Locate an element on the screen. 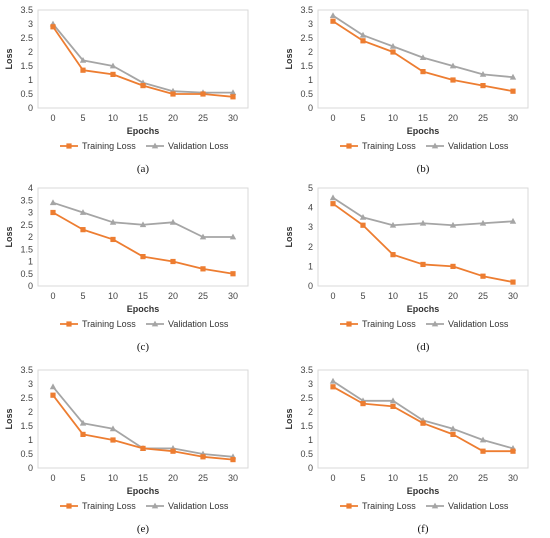 Image resolution: width=550 pixels, height=538 pixels. x-tick-label: 0 is located at coordinates (332, 296).